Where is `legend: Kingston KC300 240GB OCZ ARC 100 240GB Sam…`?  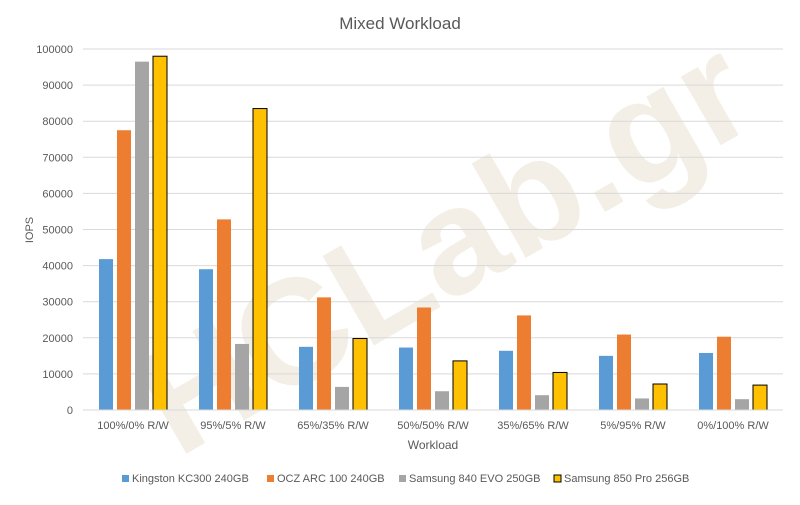
legend: Kingston KC300 240GB OCZ ARC 100 240GB Sam… is located at coordinates (405, 479).